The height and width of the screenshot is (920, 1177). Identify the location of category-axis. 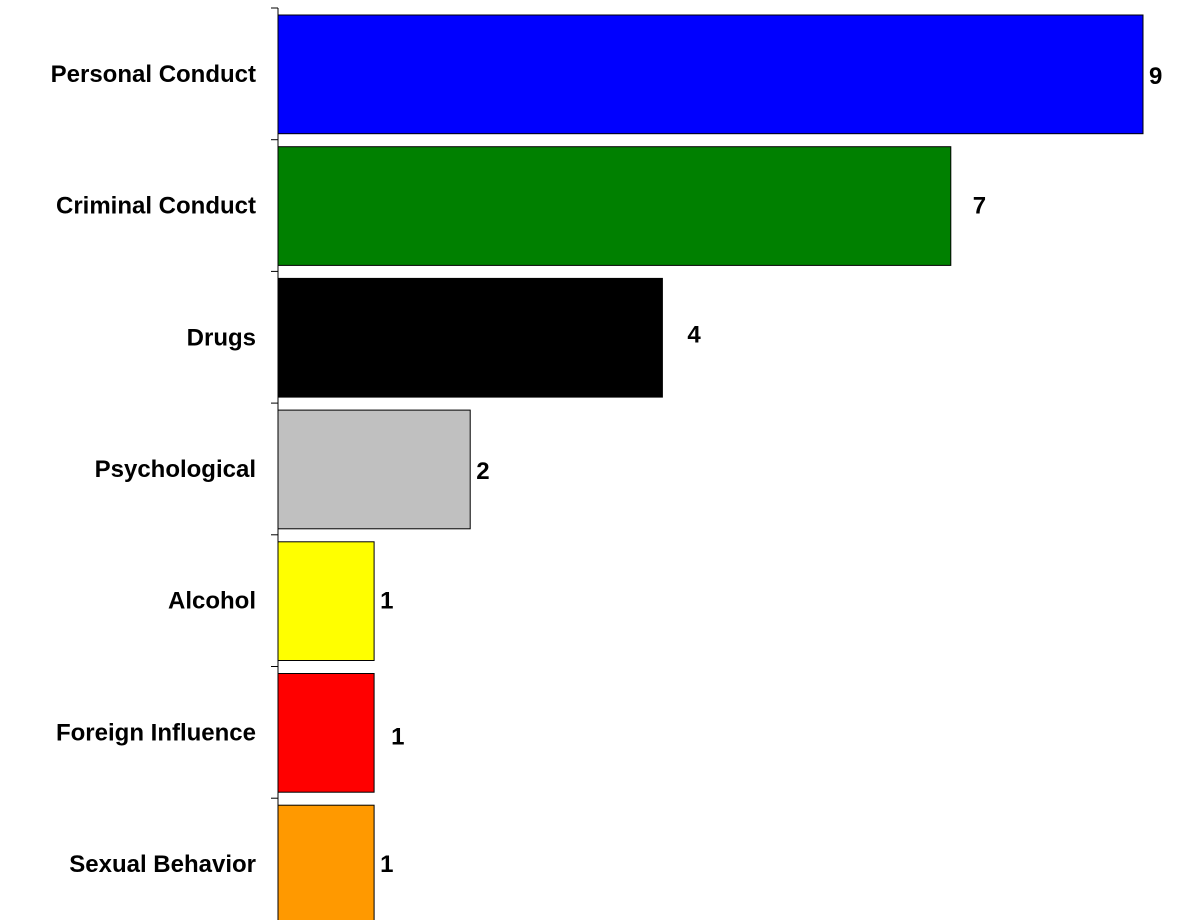
(274, 464).